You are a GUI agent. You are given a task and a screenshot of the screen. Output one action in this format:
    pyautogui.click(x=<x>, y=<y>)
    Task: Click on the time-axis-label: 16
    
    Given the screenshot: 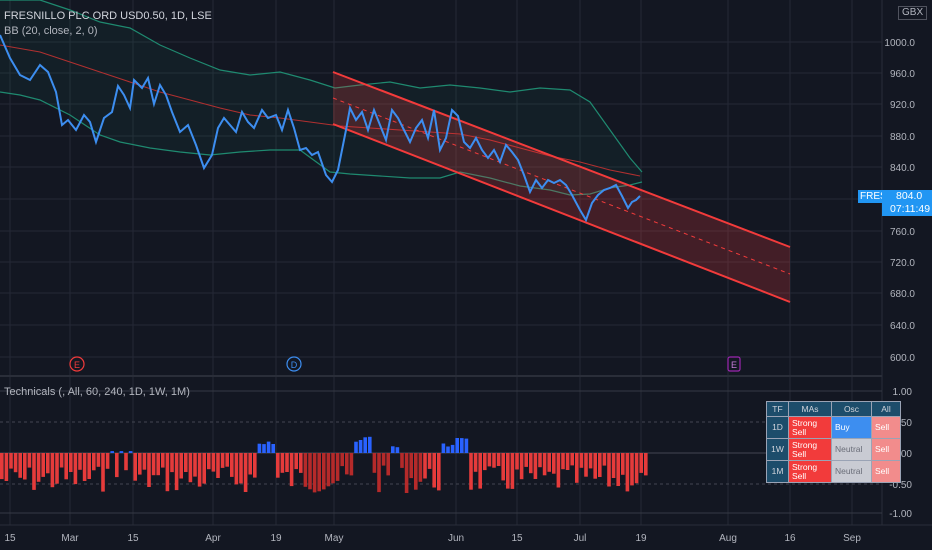 What is the action you would take?
    pyautogui.click(x=790, y=538)
    